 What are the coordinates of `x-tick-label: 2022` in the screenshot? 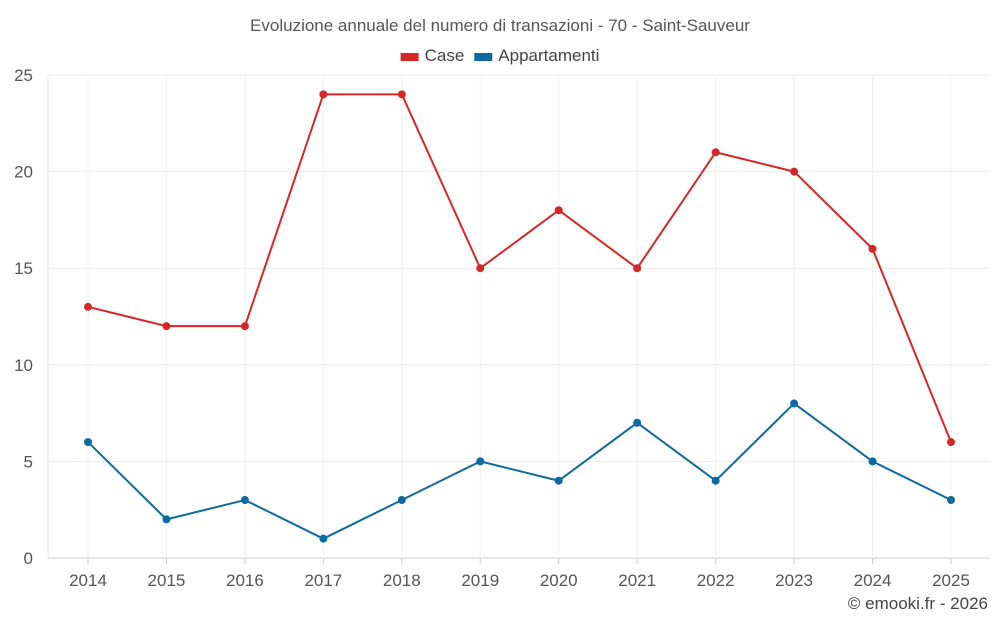 It's located at (716, 580).